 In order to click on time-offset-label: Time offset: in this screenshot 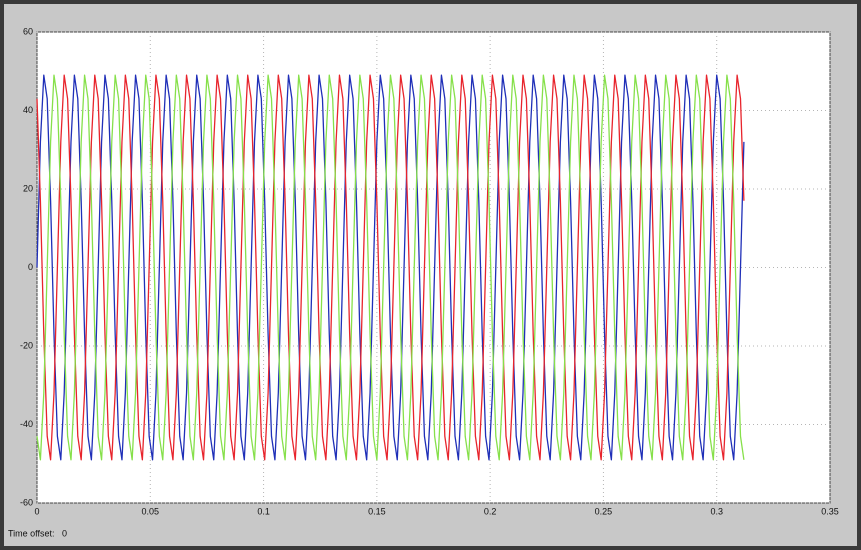, I will do `click(31, 533)`.